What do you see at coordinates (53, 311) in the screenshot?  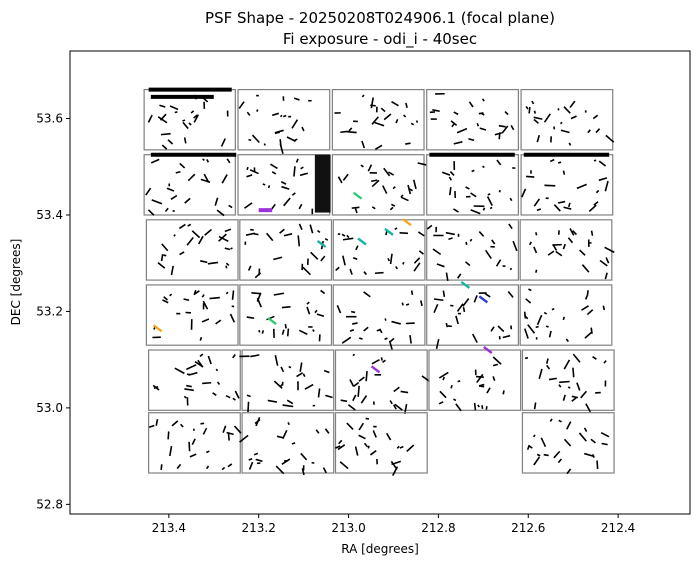 I see `y-axis: 52.8 53.0 53.2 53.4 53.6` at bounding box center [53, 311].